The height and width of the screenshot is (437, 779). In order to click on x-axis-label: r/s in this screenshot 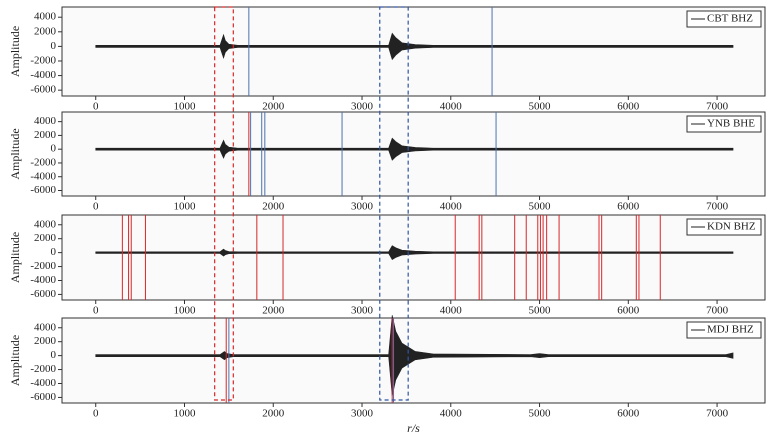, I will do `click(413, 428)`.